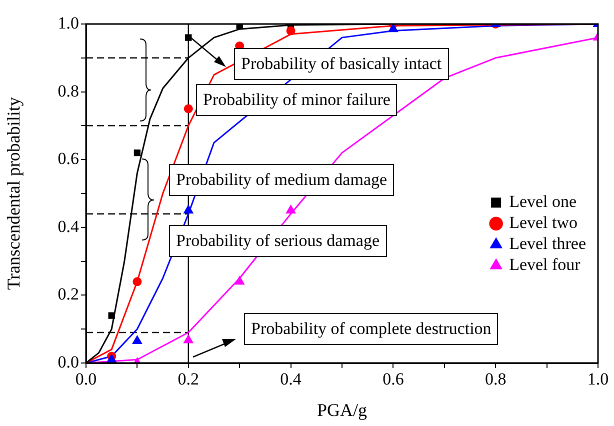  What do you see at coordinates (543, 222) in the screenshot?
I see `legend-label: Level two` at bounding box center [543, 222].